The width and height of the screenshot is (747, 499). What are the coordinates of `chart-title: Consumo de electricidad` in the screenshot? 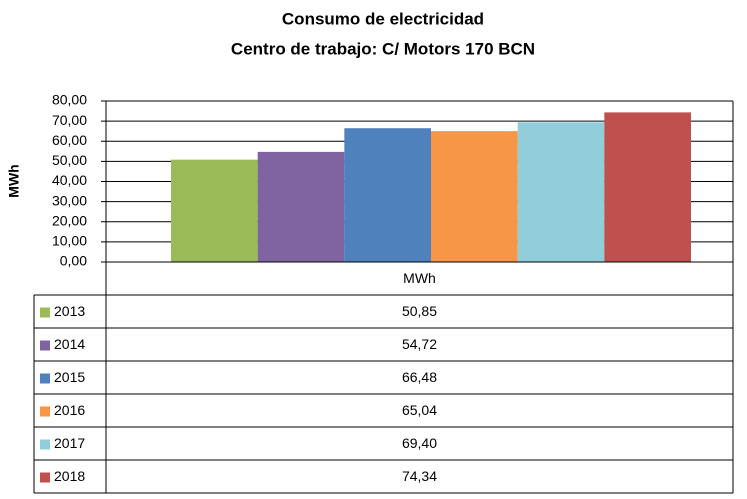 It's located at (383, 18).